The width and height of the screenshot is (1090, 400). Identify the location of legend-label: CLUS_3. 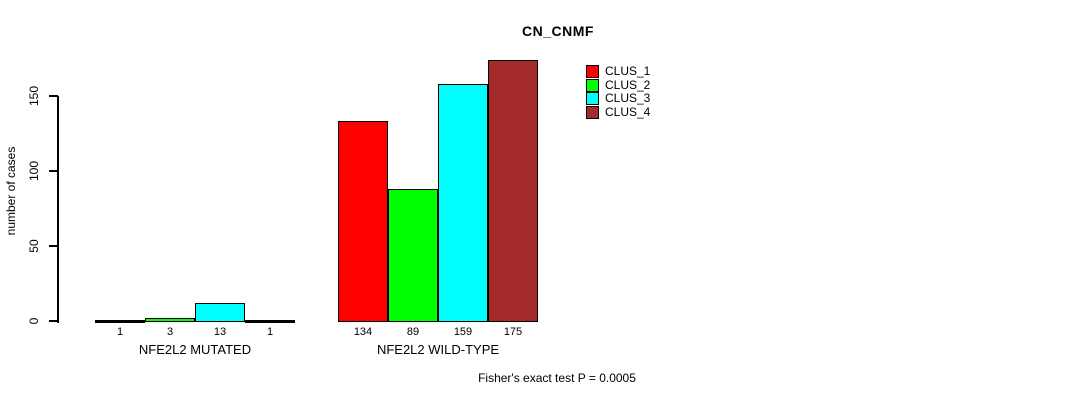
(628, 98).